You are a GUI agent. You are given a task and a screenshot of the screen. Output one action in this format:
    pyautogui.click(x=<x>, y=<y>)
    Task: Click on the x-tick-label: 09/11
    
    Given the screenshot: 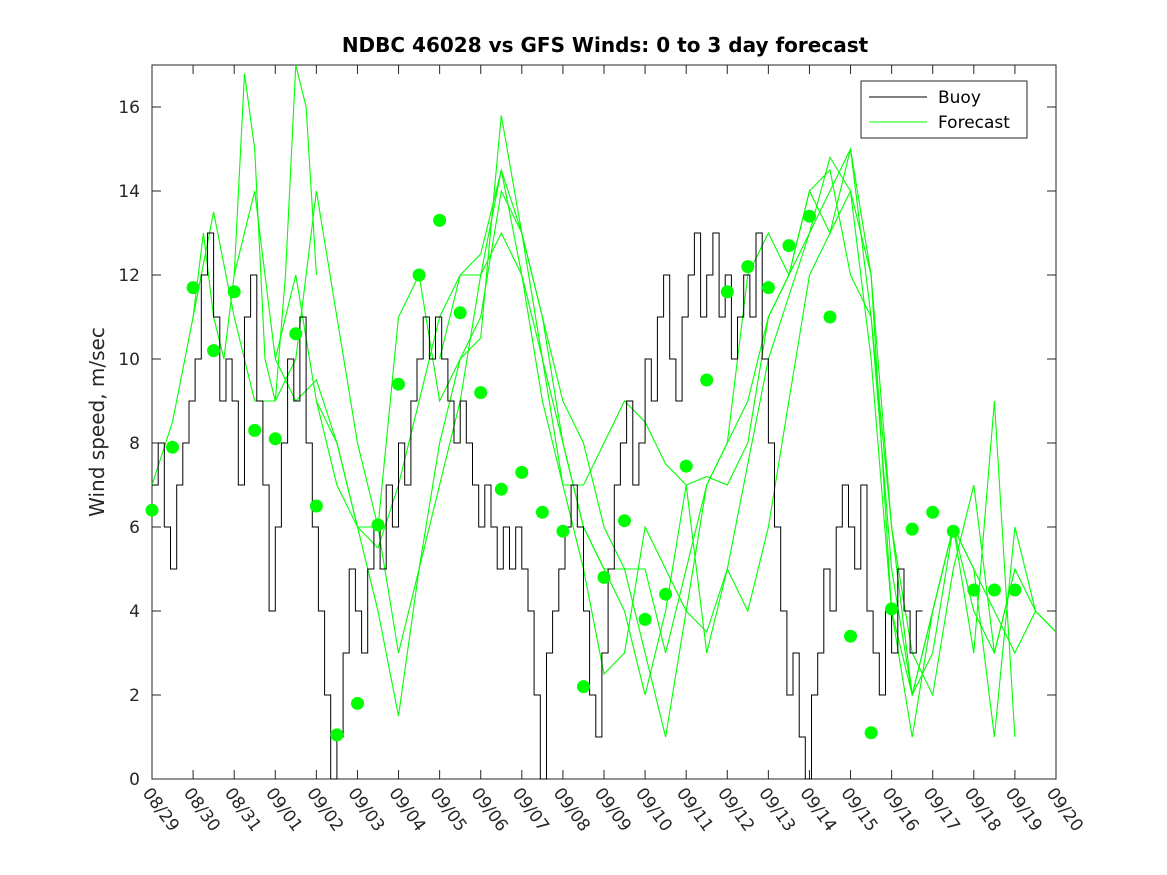 What is the action you would take?
    pyautogui.click(x=694, y=809)
    